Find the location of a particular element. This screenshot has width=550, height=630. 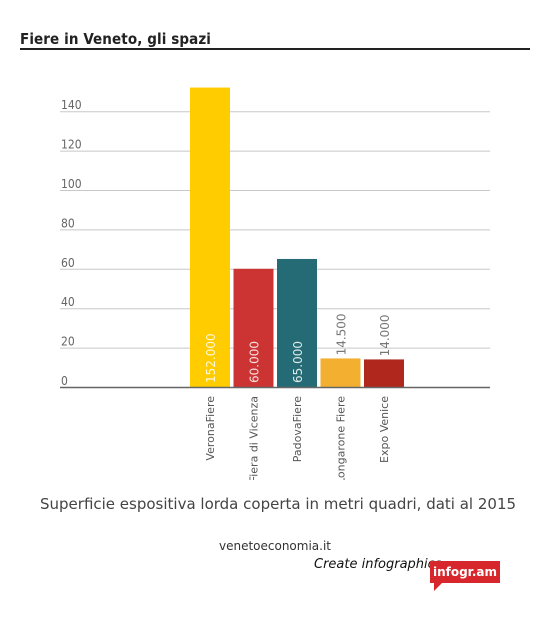

y-tick-label: 120 is located at coordinates (71, 145).